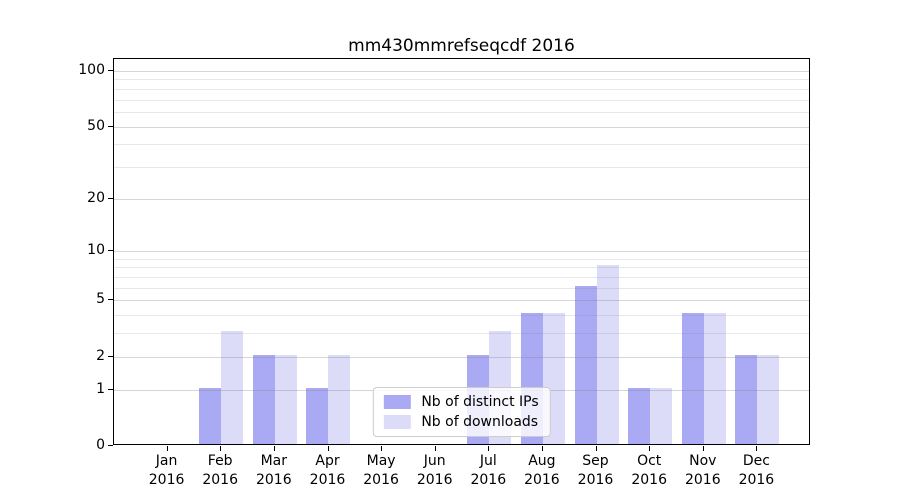 The image size is (900, 500). What do you see at coordinates (285, 399) in the screenshot?
I see `bar-downloads-mar` at bounding box center [285, 399].